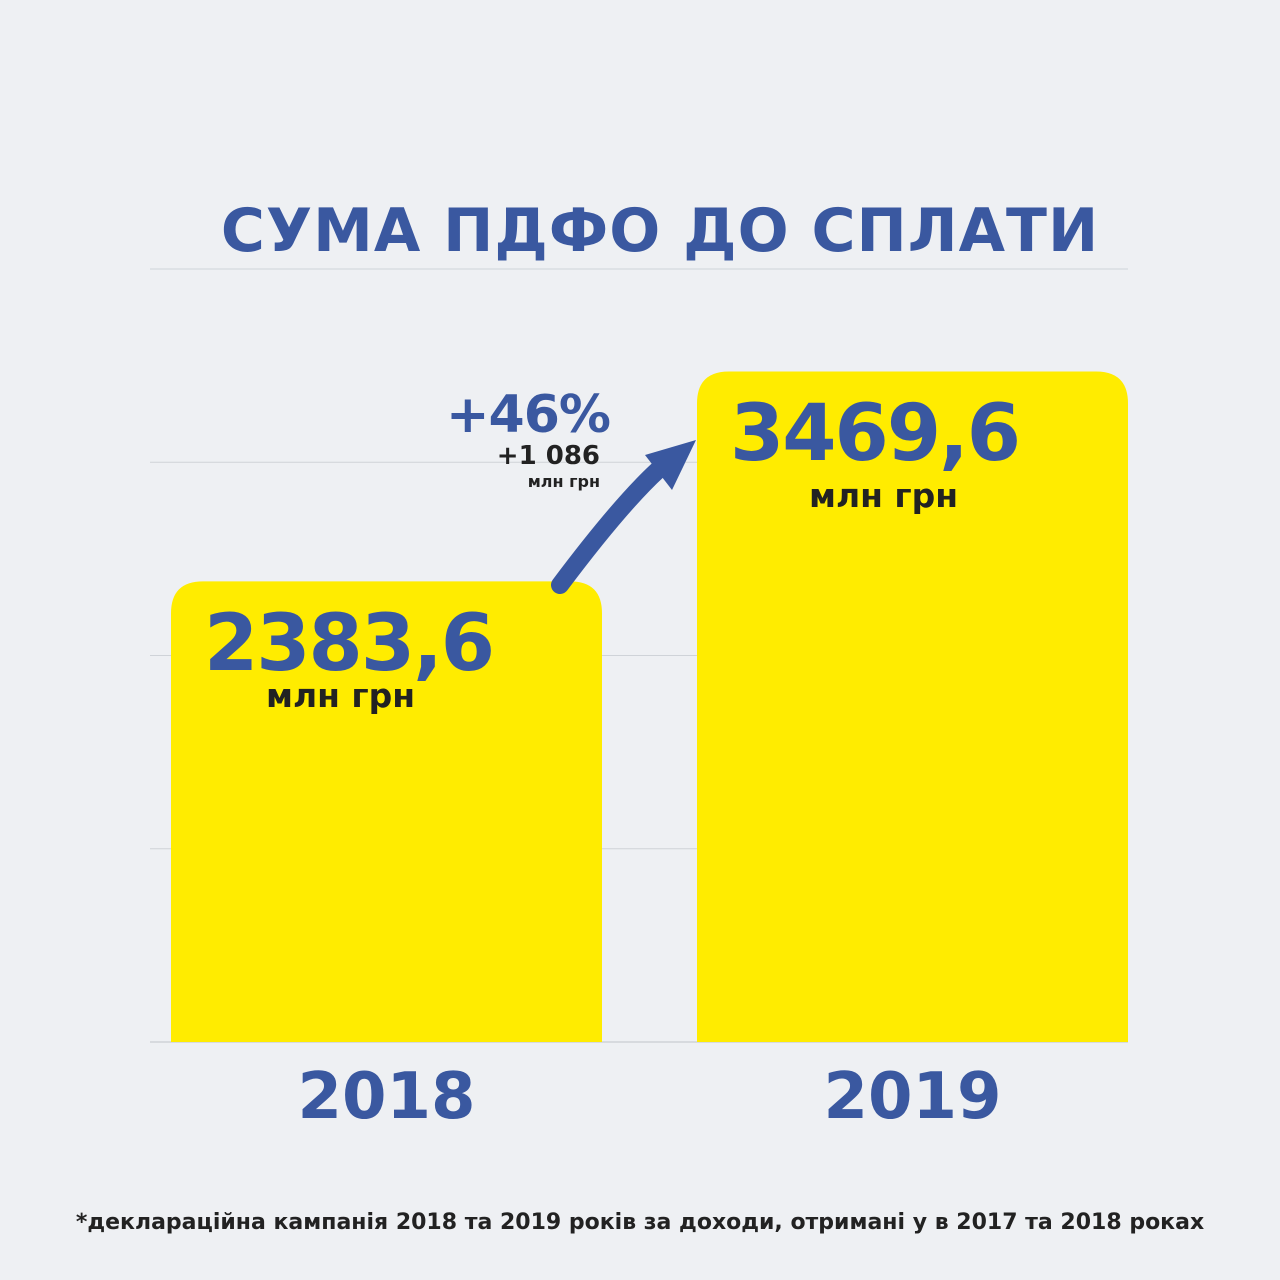 The image size is (1280, 1280). I want to click on chart-title: СУМА ПДФО ДО СПЛАТИ, so click(660, 231).